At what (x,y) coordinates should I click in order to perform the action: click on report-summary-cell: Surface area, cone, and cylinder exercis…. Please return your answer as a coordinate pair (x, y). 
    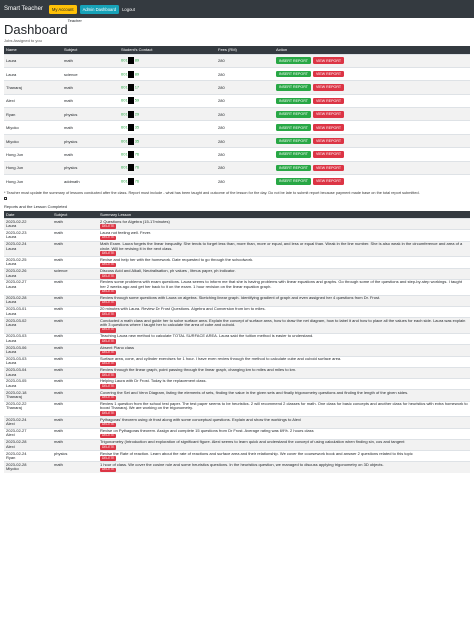
    Looking at the image, I should click on (284, 361).